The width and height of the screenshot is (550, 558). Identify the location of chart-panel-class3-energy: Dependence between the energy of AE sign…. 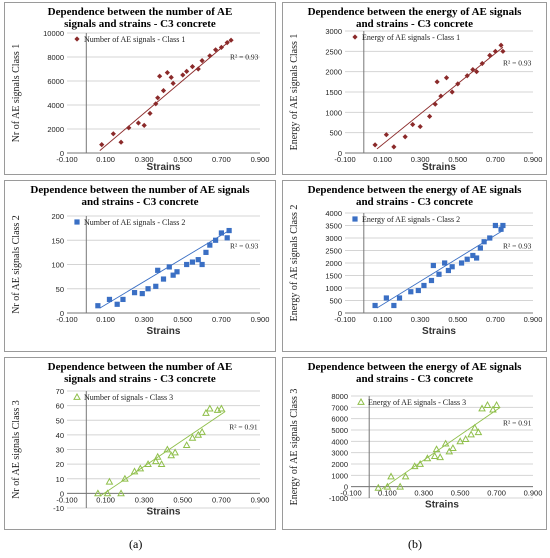
(414, 443).